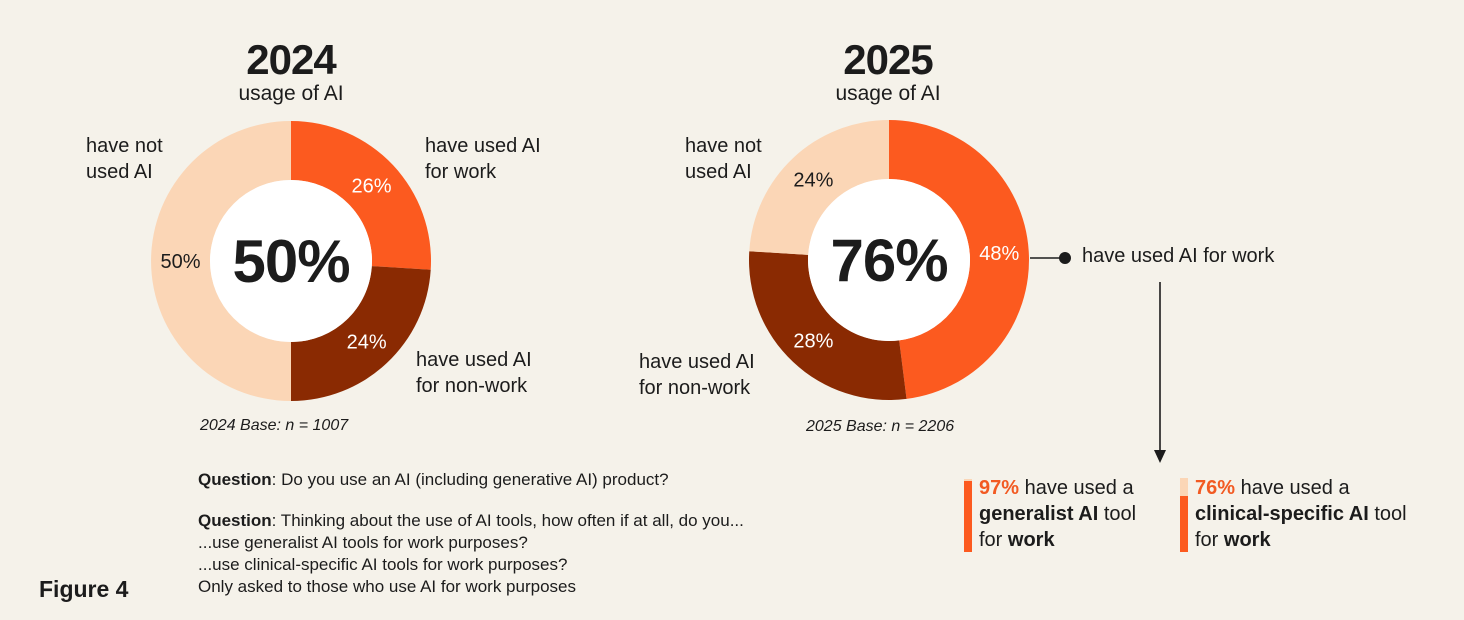 This screenshot has width=1464, height=620. Describe the element at coordinates (1160, 456) in the screenshot. I see `callout-arrowhead` at that location.